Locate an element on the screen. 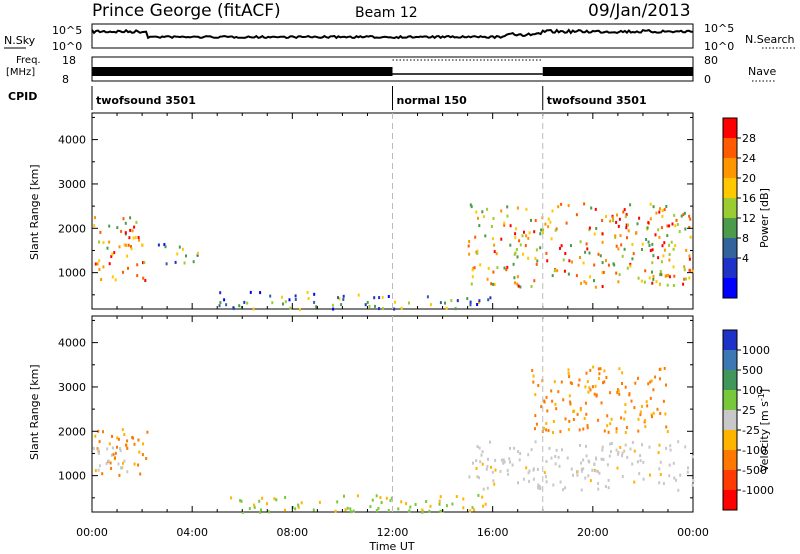  colorbar-tick-label: 25 is located at coordinates (749, 410).